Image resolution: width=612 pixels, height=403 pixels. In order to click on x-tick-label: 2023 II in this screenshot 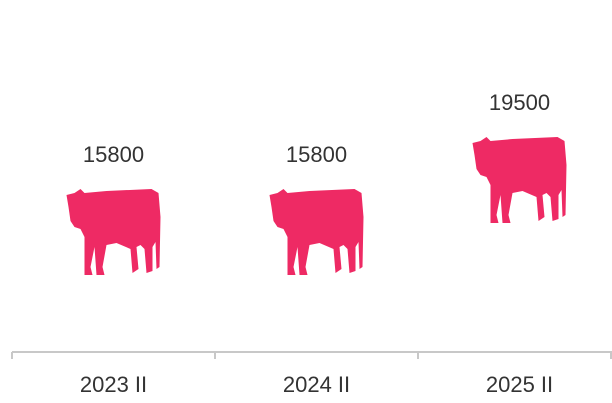, I will do `click(113, 384)`.